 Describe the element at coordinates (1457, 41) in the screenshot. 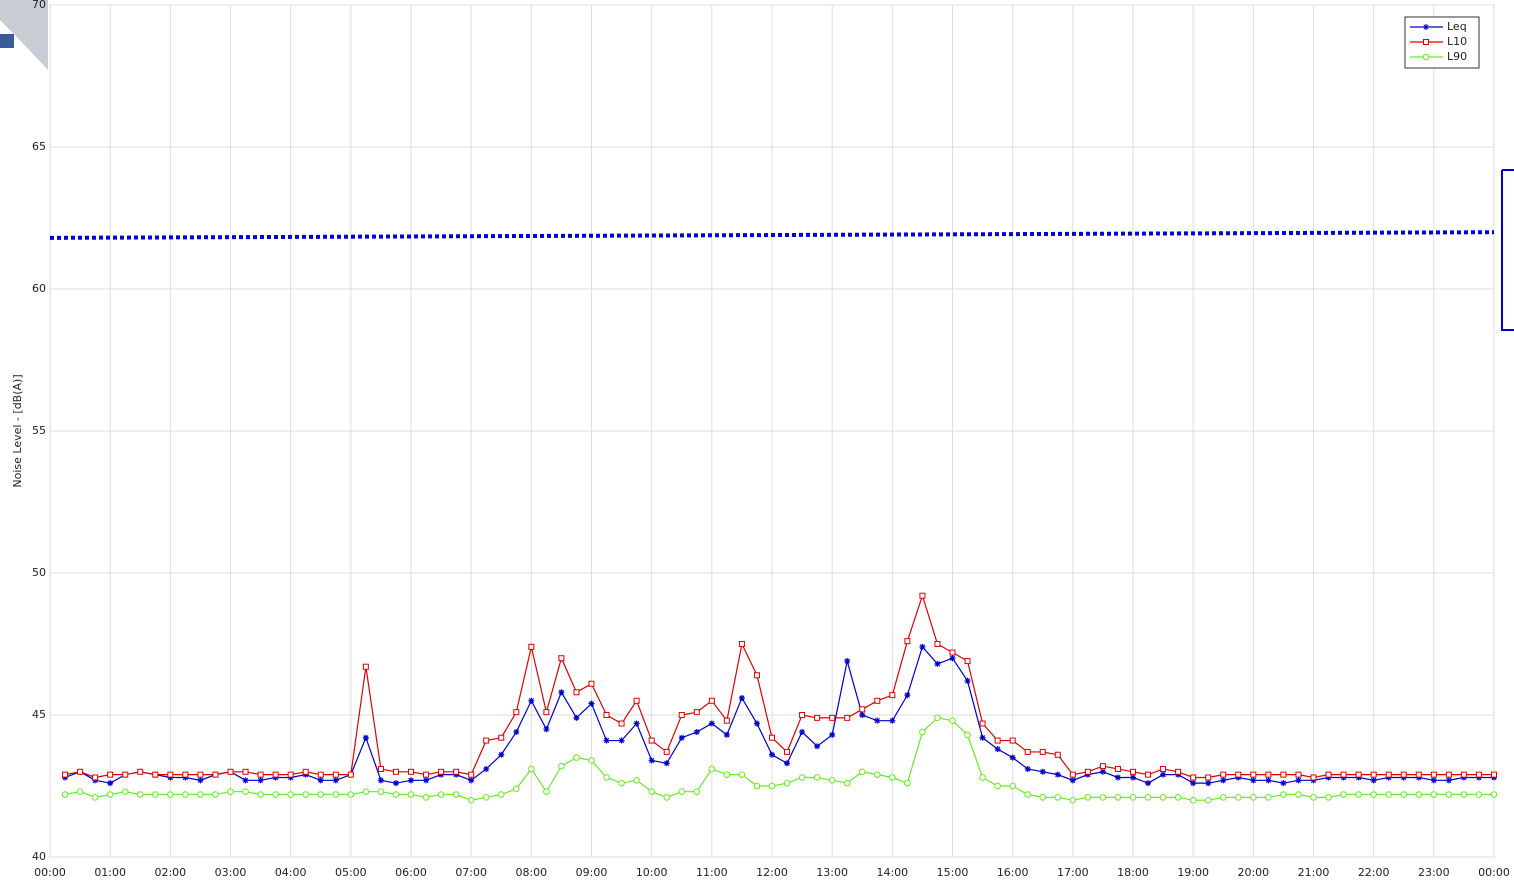

I see `legend-label: L10` at that location.